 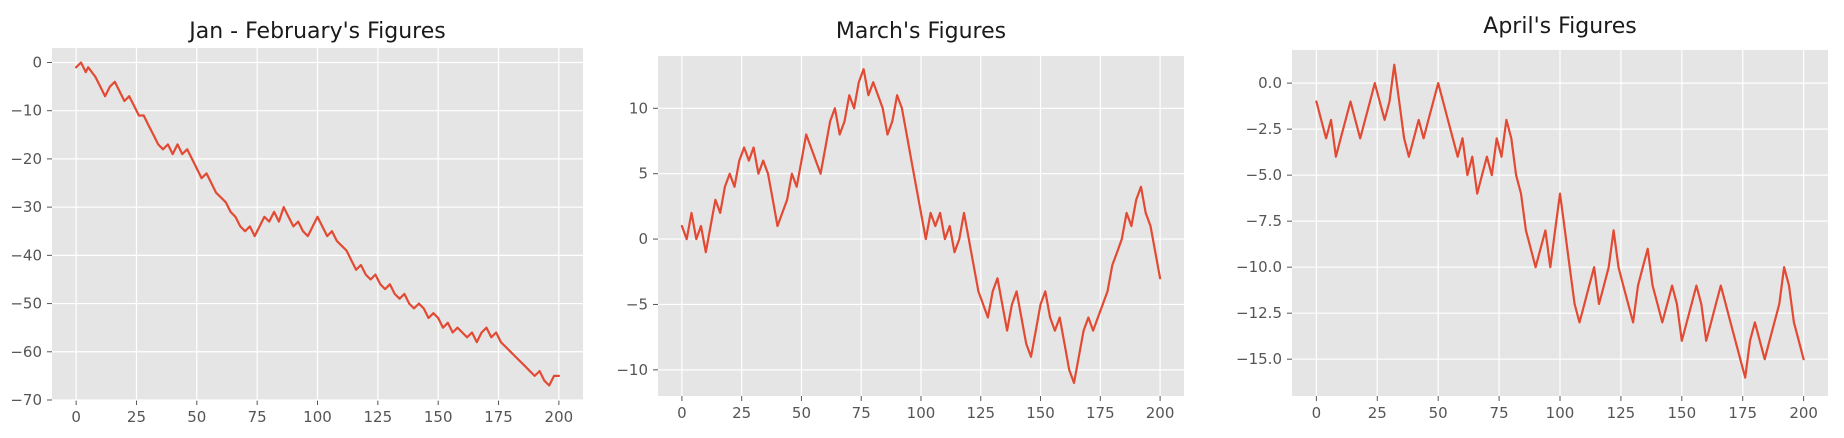 What do you see at coordinates (1264, 175) in the screenshot?
I see `y-tick-label: −5.0` at bounding box center [1264, 175].